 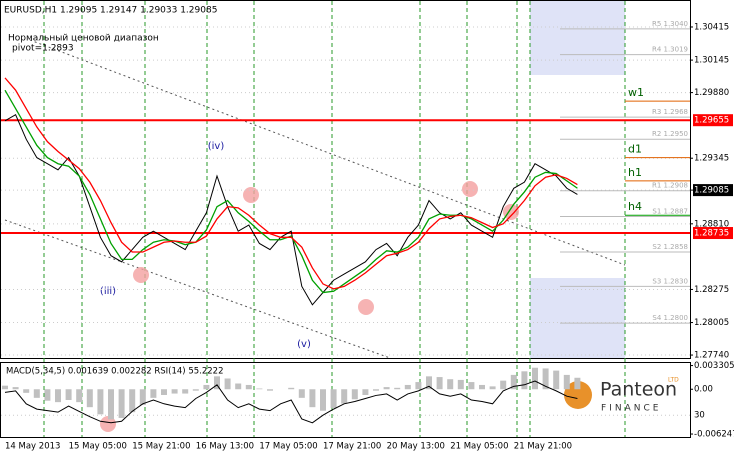 What do you see at coordinates (32, 447) in the screenshot?
I see `x-tick-label: 14 May 2013` at bounding box center [32, 447].